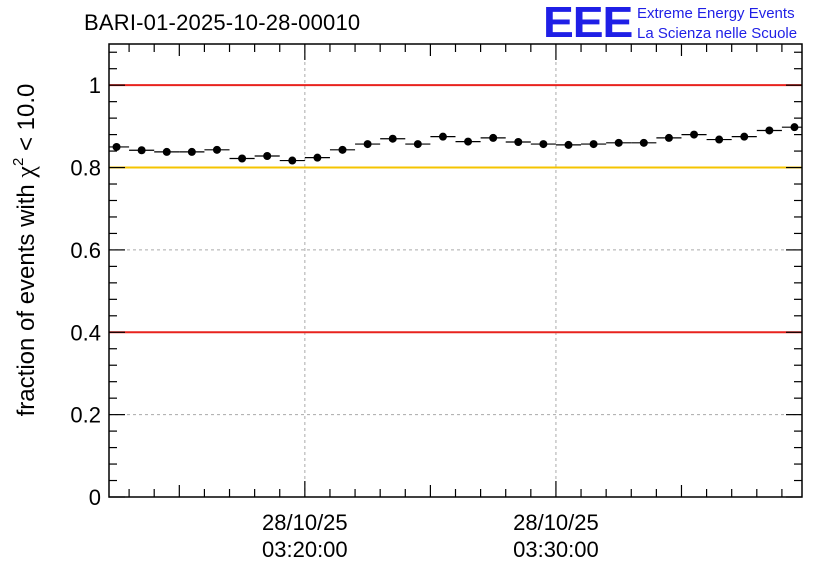 This screenshot has height=572, width=836. What do you see at coordinates (716, 13) in the screenshot?
I see `logo-line-1: Extreme Energy Events` at bounding box center [716, 13].